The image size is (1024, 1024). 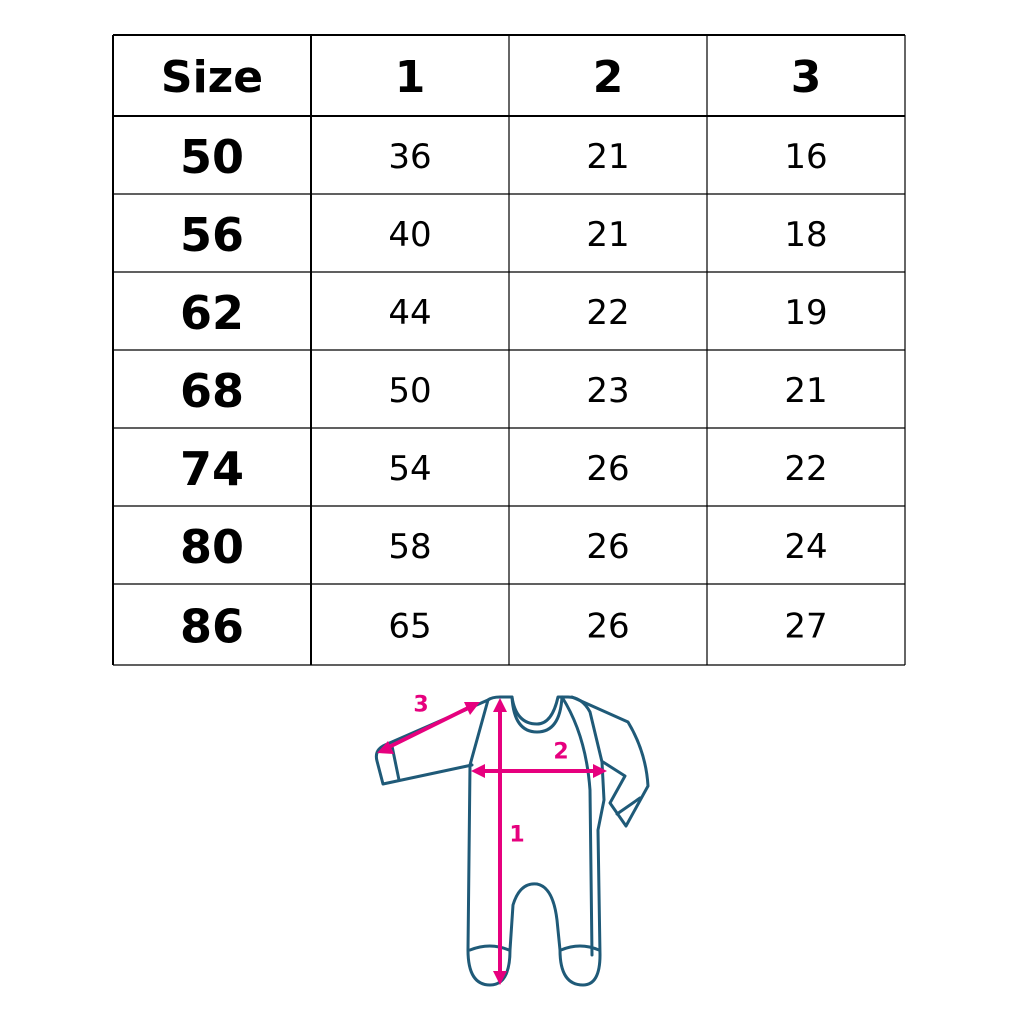 What do you see at coordinates (537, 714) in the screenshot?
I see `onesie-neck` at bounding box center [537, 714].